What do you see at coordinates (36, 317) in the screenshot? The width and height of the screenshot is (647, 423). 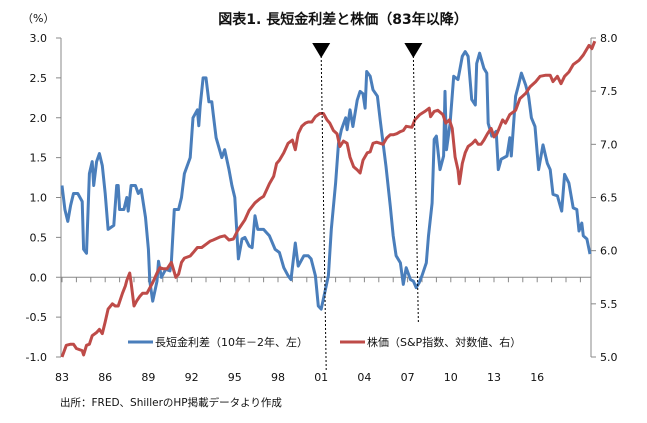 I see `left-tick-label: -0.5` at bounding box center [36, 317].